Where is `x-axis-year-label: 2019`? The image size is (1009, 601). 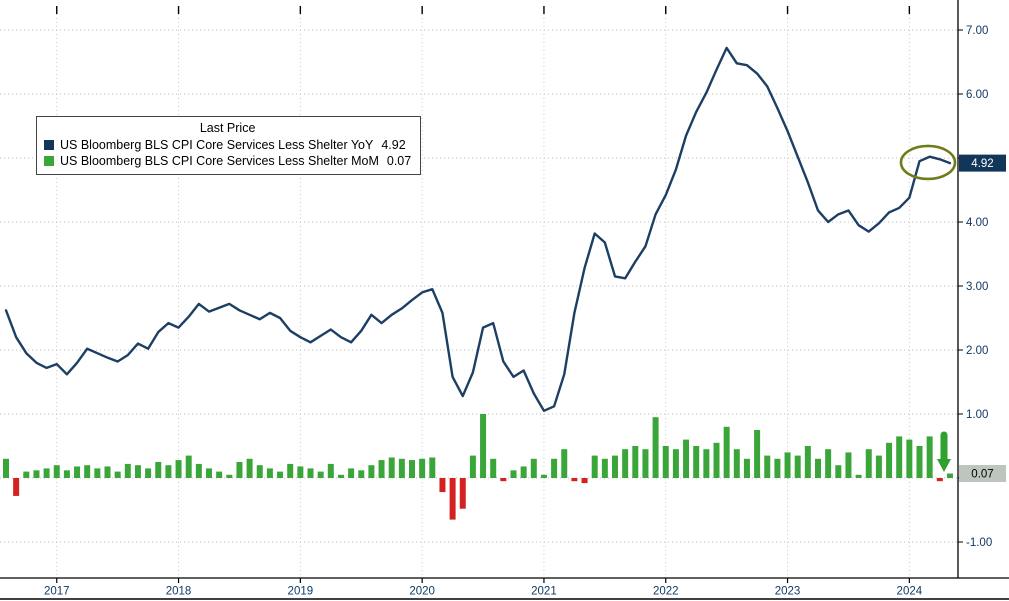
x-axis-year-label: 2019 is located at coordinates (301, 592).